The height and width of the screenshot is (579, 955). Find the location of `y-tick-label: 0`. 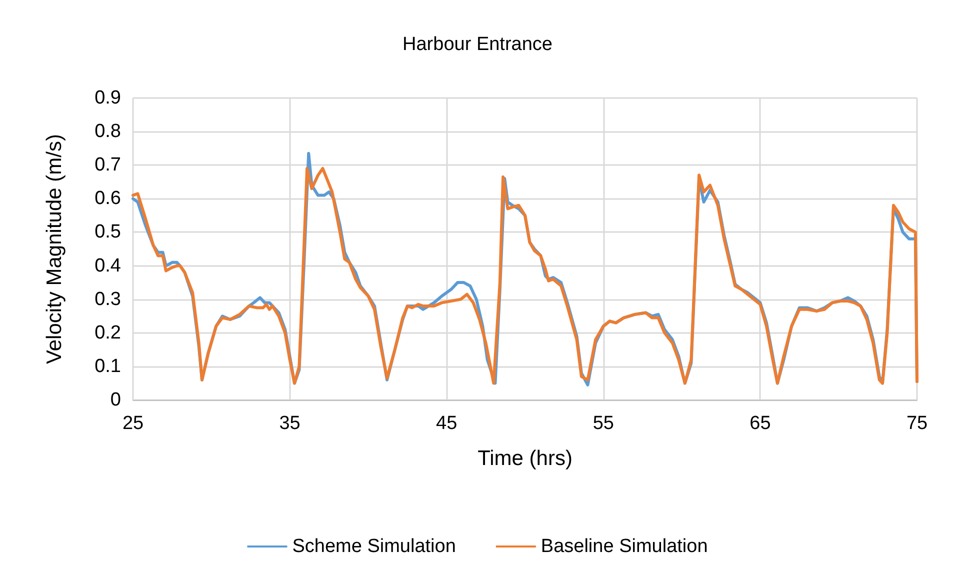

y-tick-label: 0 is located at coordinates (115, 400).